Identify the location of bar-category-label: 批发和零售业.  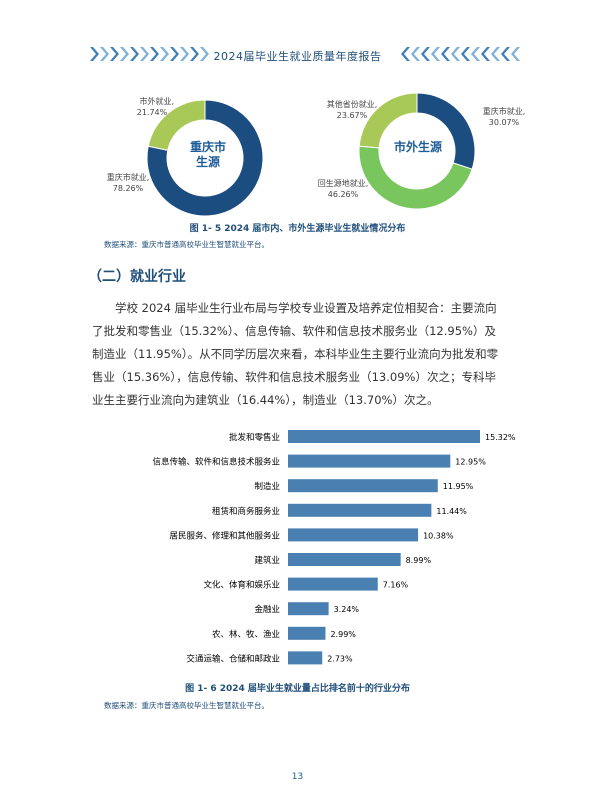
(254, 437).